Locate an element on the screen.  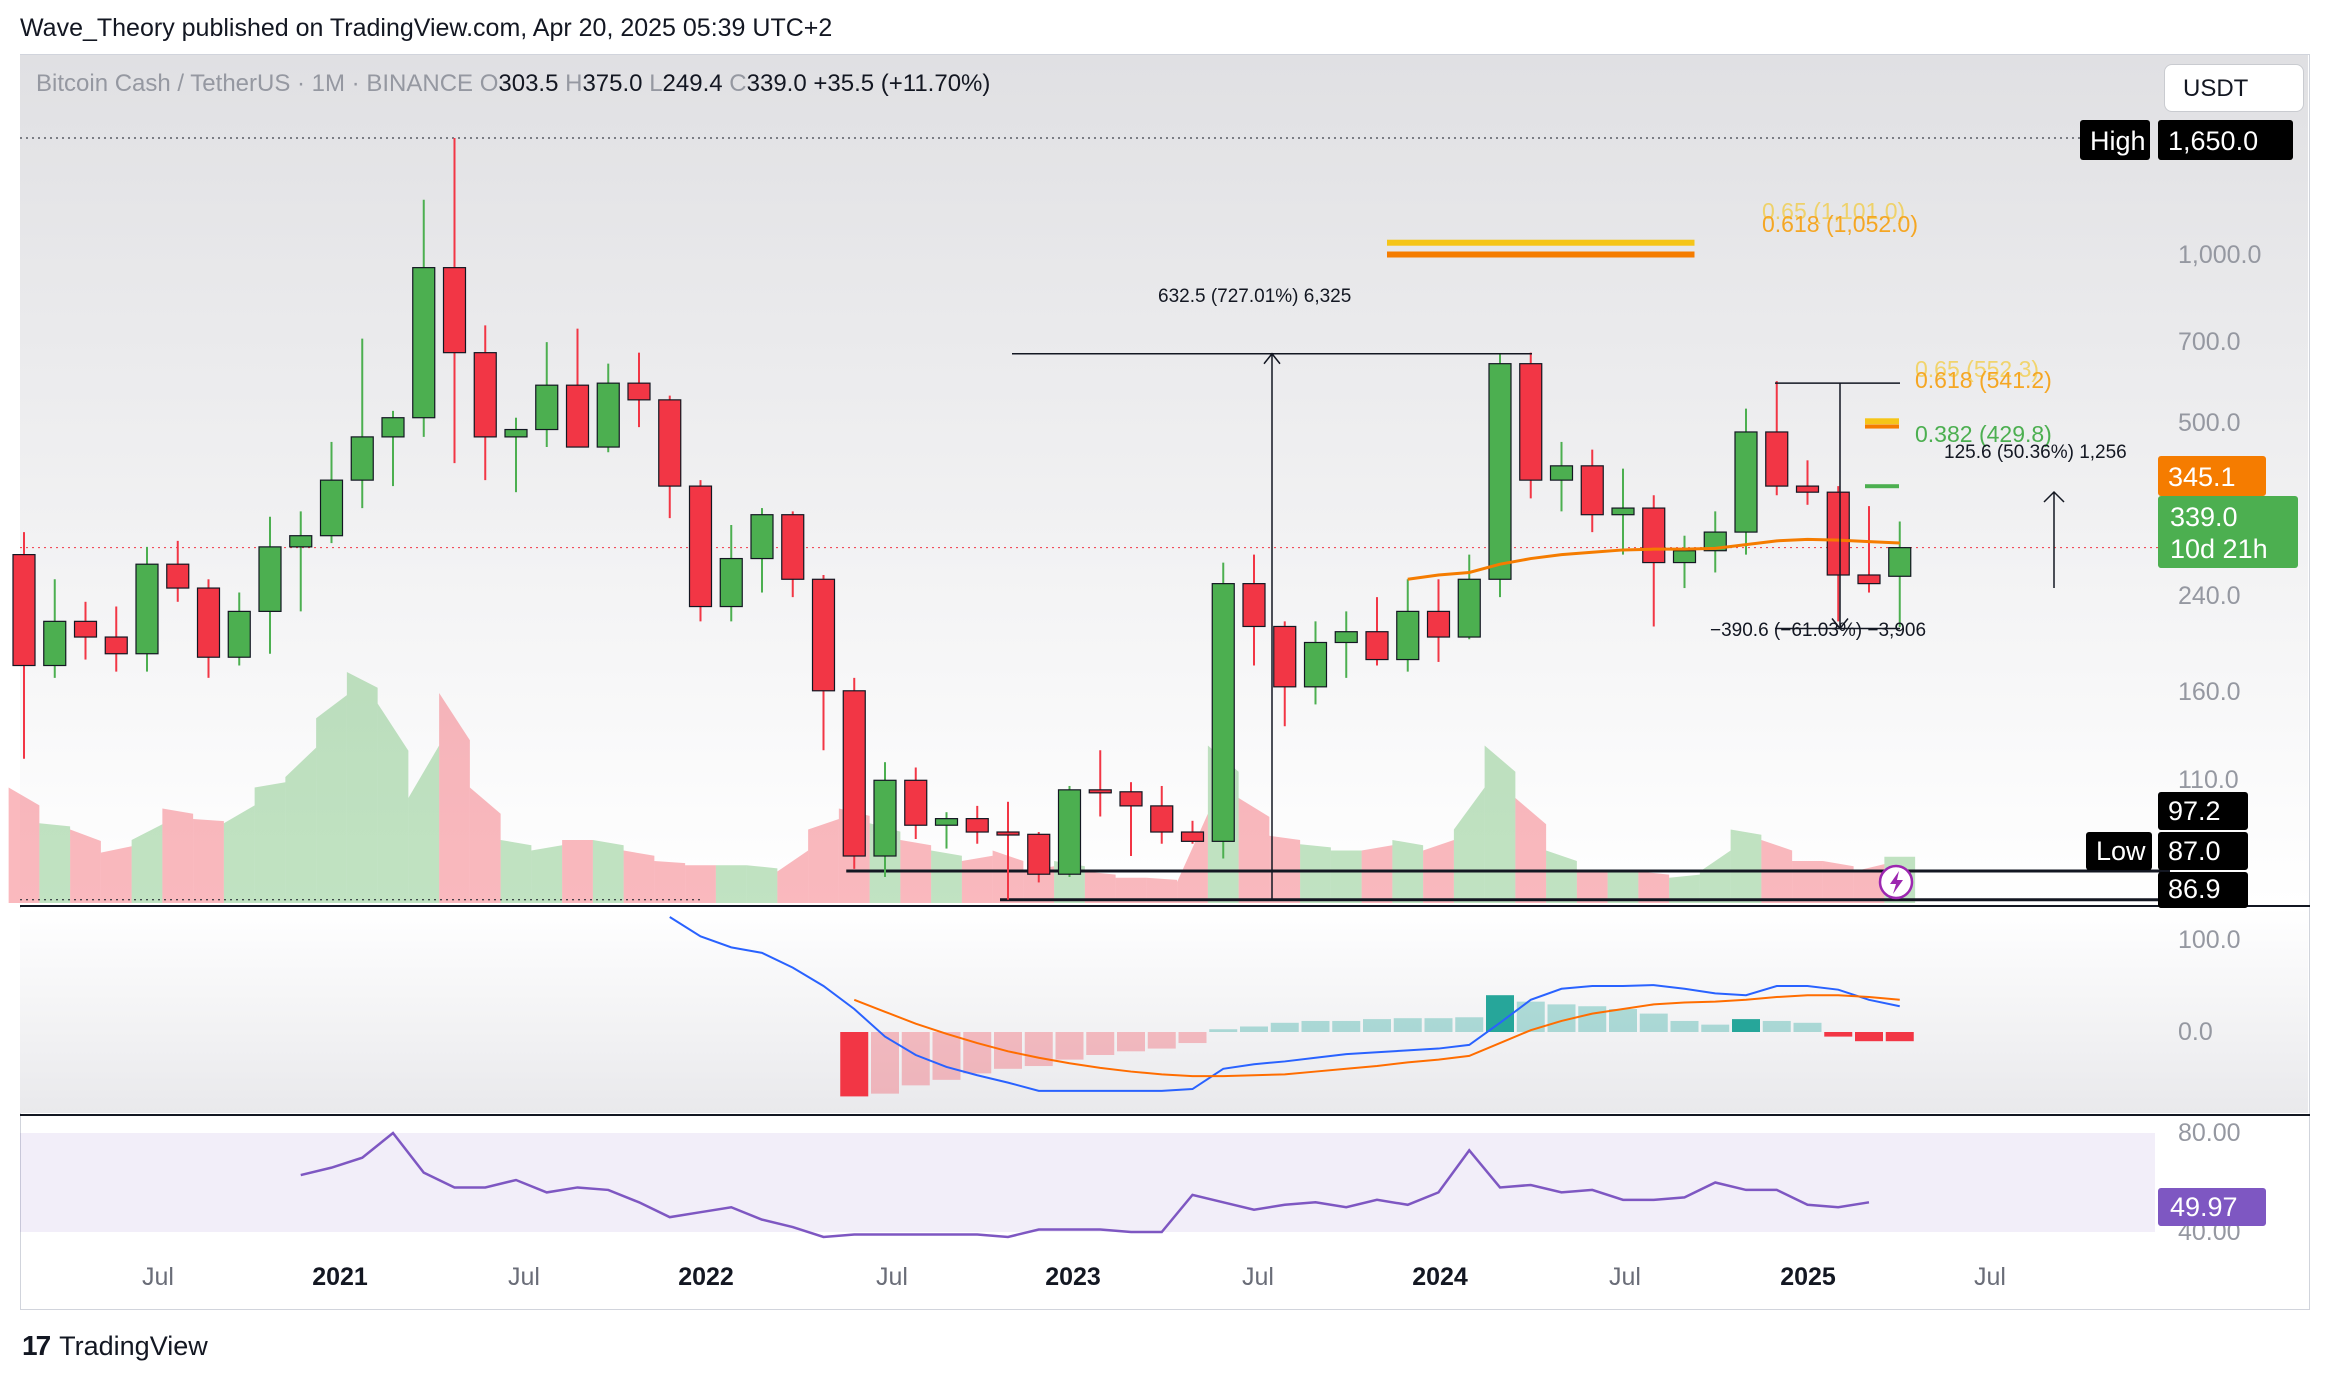
y-tick-label: 500.0 is located at coordinates (2209, 423).